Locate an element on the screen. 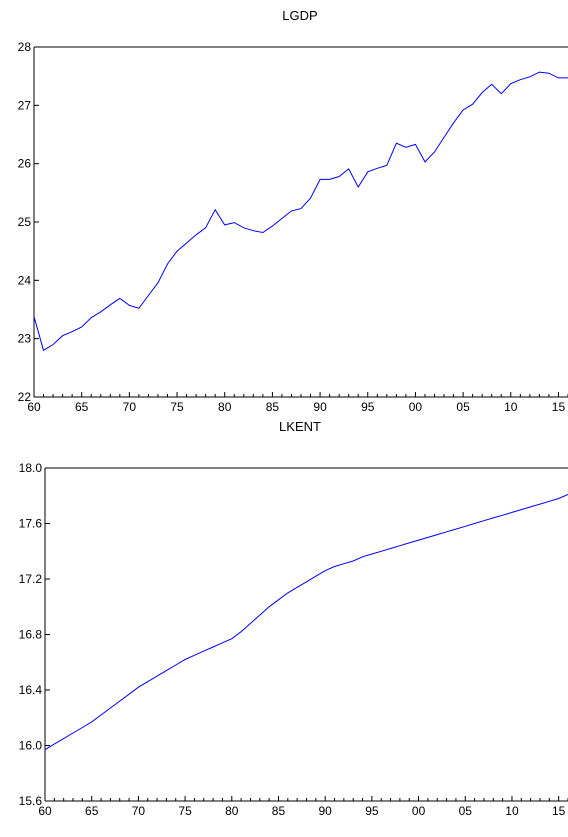  chart-lgdp-x-tick-label: 85 is located at coordinates (273, 407).